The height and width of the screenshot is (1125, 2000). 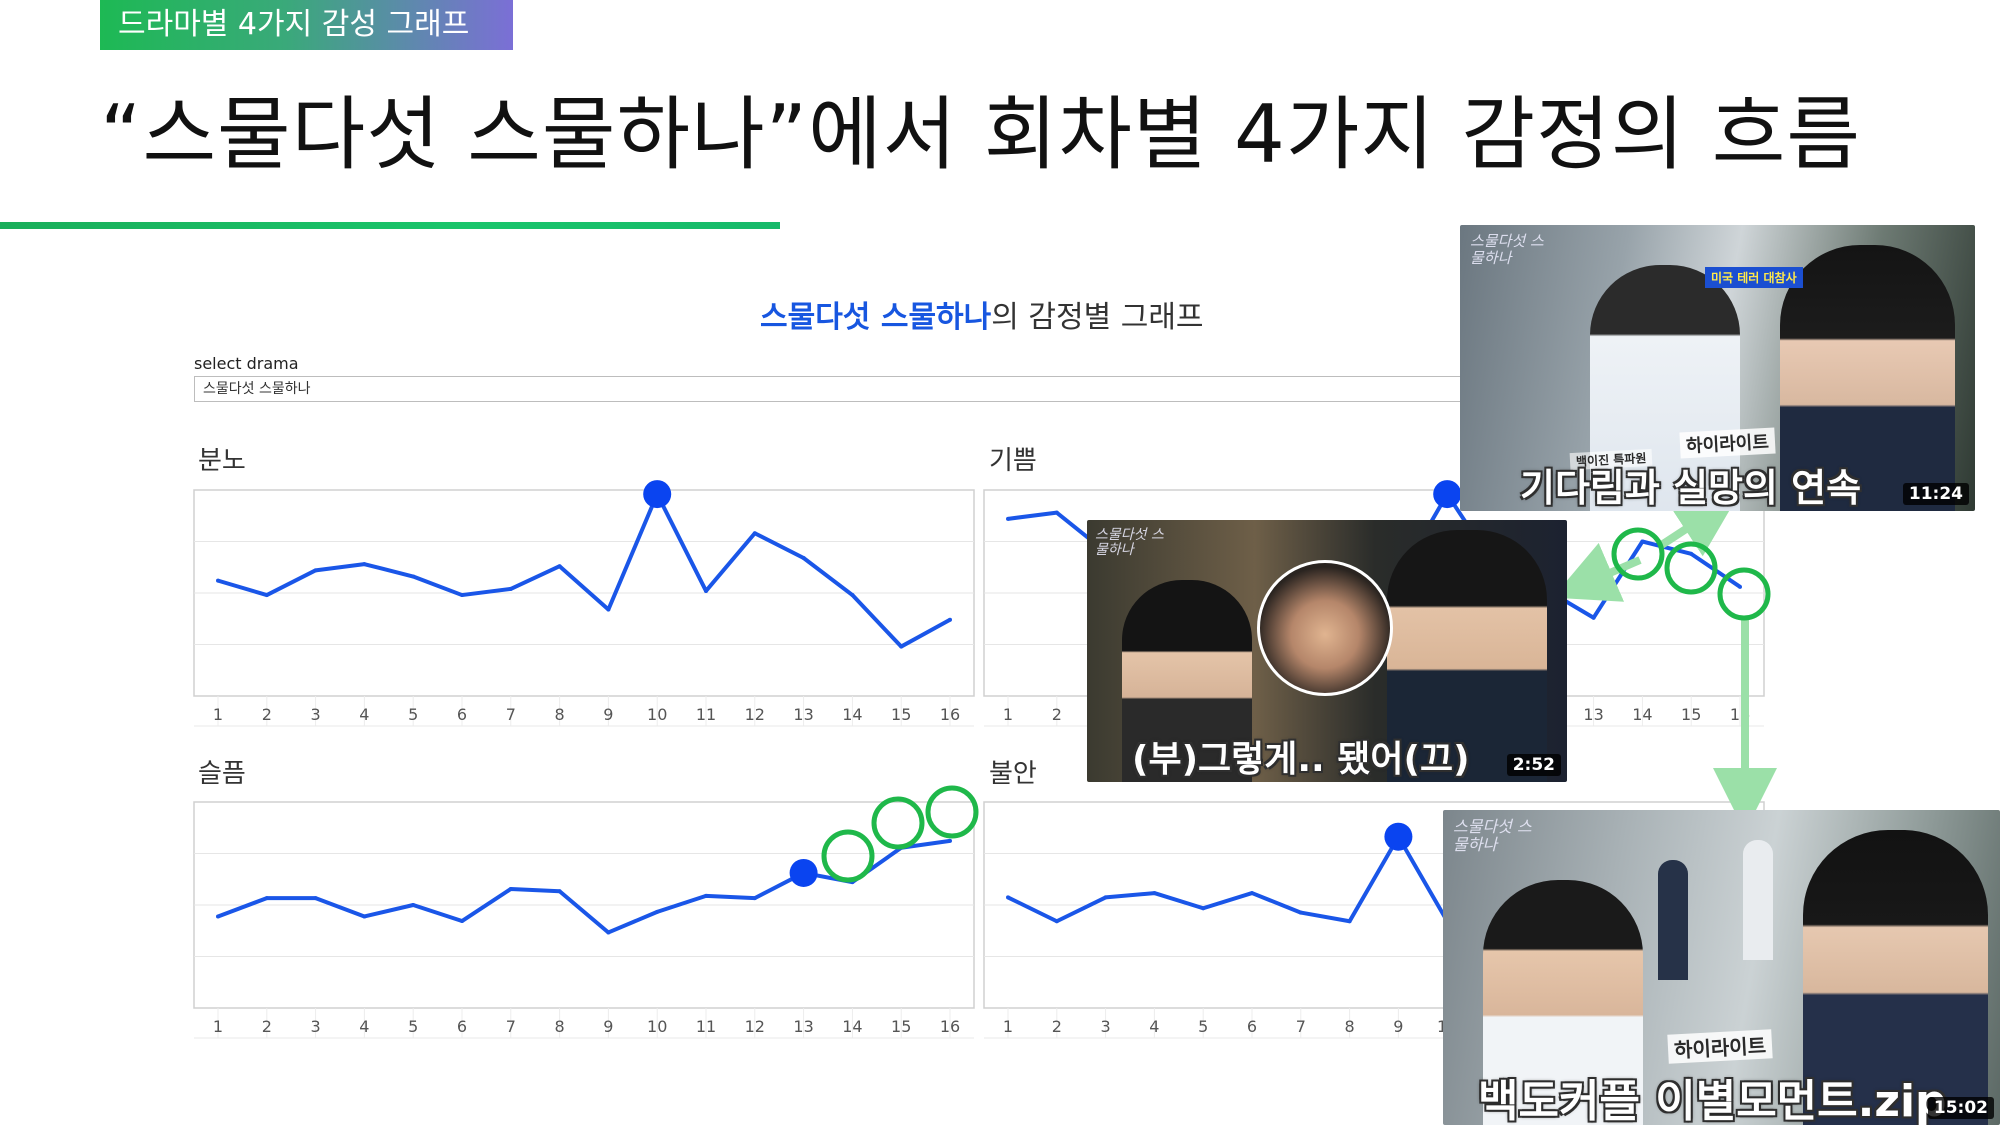 What do you see at coordinates (222, 461) in the screenshot?
I see `chart-title-anger: 분노` at bounding box center [222, 461].